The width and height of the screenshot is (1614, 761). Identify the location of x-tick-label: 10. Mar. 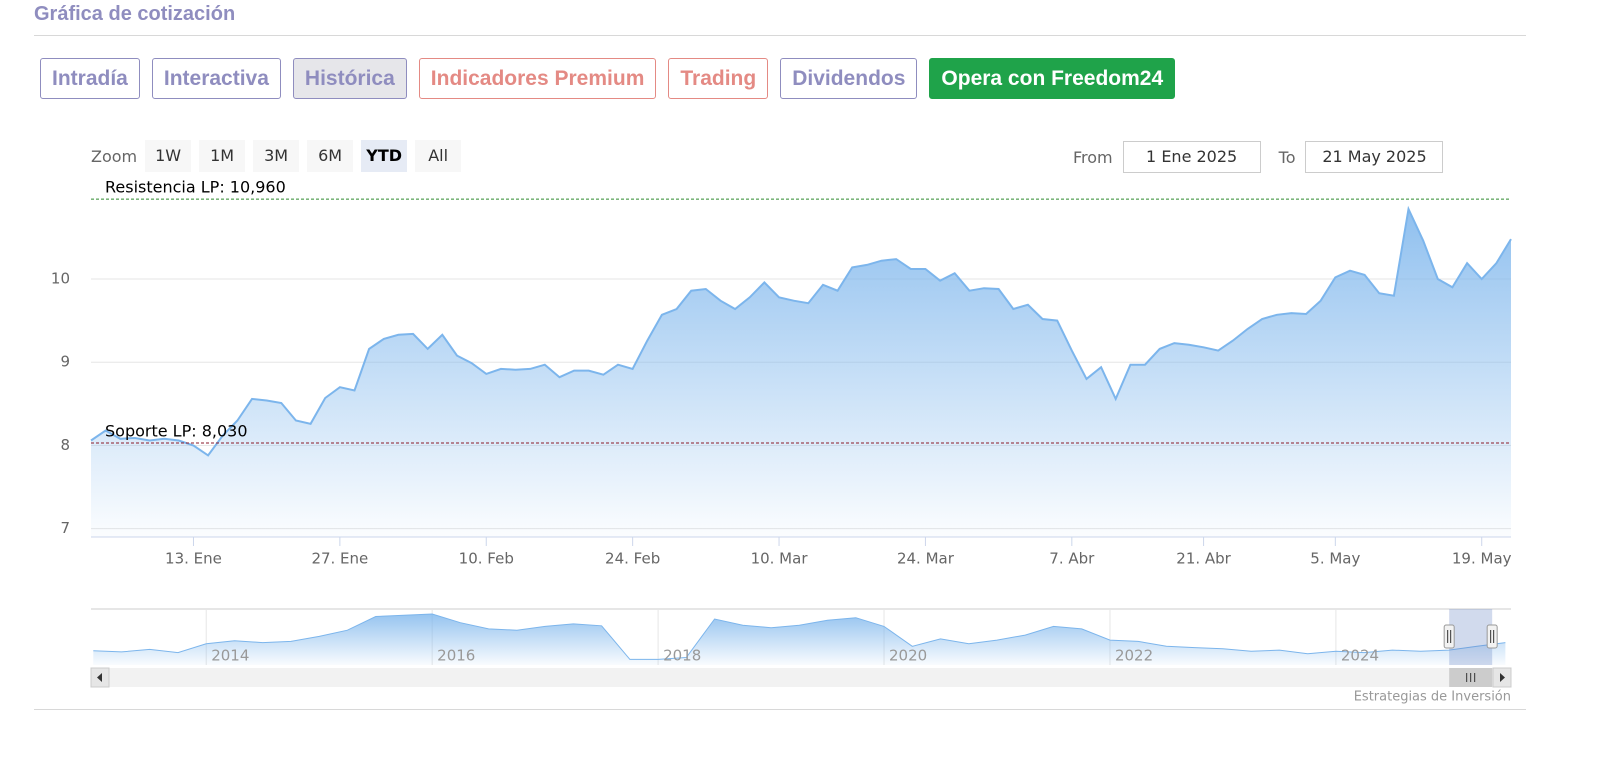
(780, 559).